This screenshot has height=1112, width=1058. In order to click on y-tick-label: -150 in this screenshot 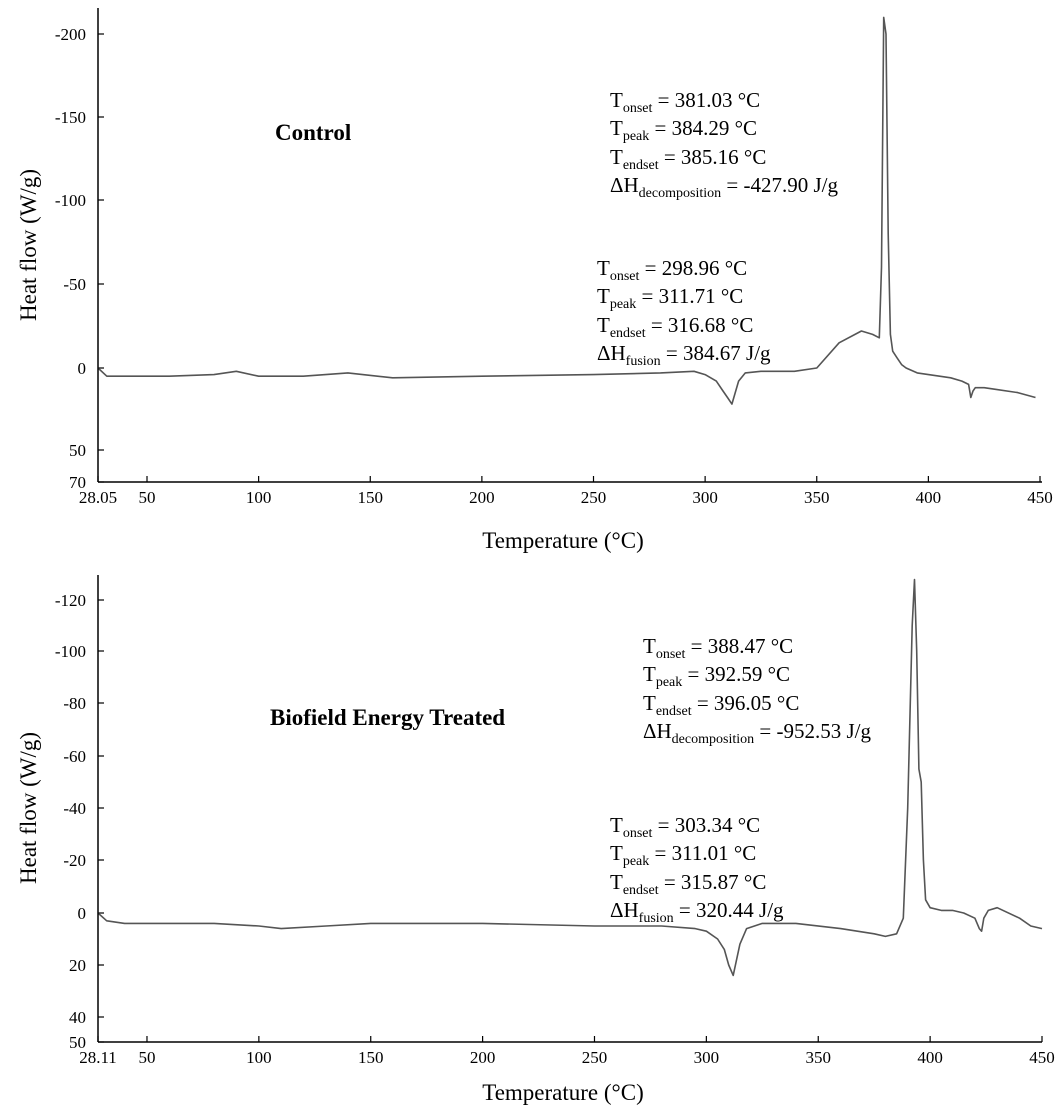, I will do `click(70, 117)`.